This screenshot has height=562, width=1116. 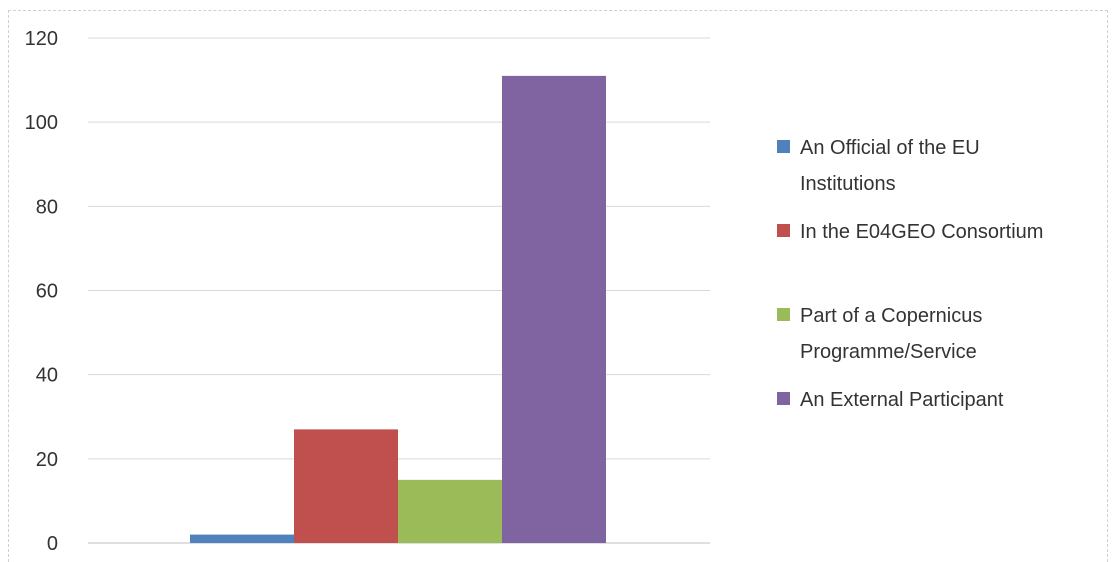 I want to click on legend-label-2: In the E04GEO Consortium, so click(x=921, y=232).